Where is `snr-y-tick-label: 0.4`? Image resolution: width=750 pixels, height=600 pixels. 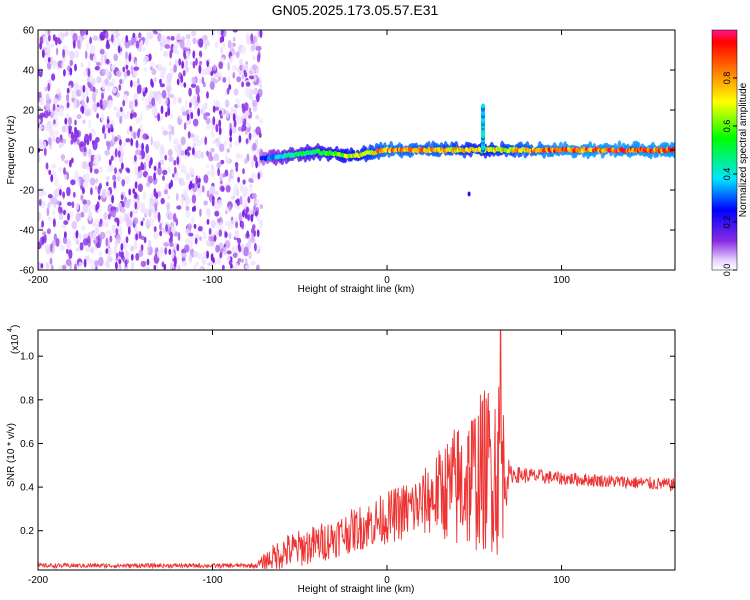 snr-y-tick-label: 0.4 is located at coordinates (27, 488).